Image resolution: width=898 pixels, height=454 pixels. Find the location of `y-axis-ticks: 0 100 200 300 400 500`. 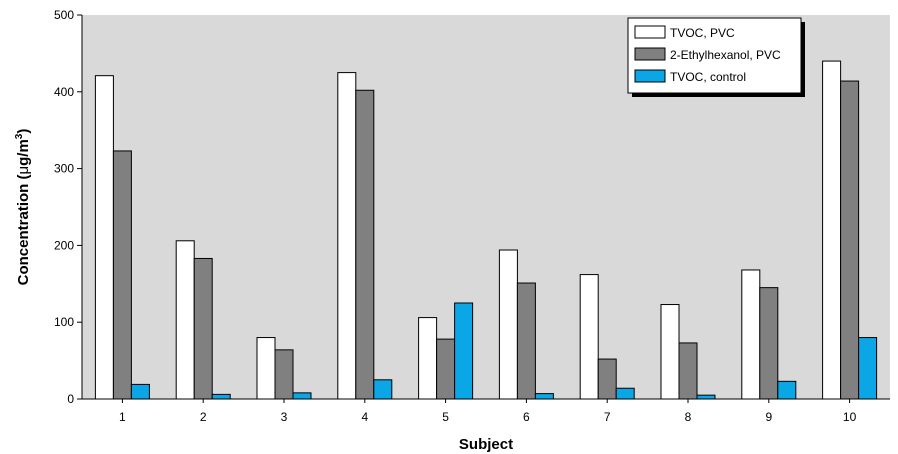

y-axis-ticks: 0 100 200 300 400 500 is located at coordinates (68, 207).